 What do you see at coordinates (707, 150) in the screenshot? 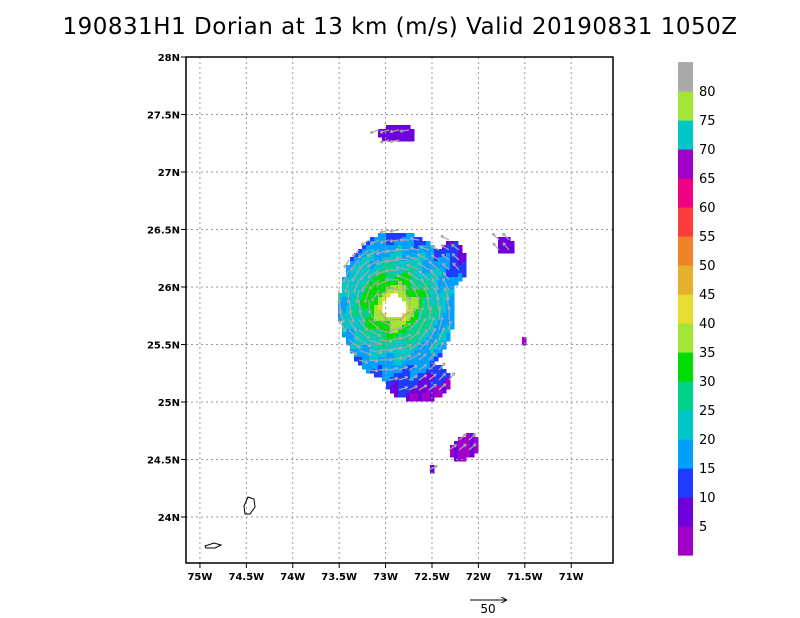
I see `colorbar-label: 70` at bounding box center [707, 150].